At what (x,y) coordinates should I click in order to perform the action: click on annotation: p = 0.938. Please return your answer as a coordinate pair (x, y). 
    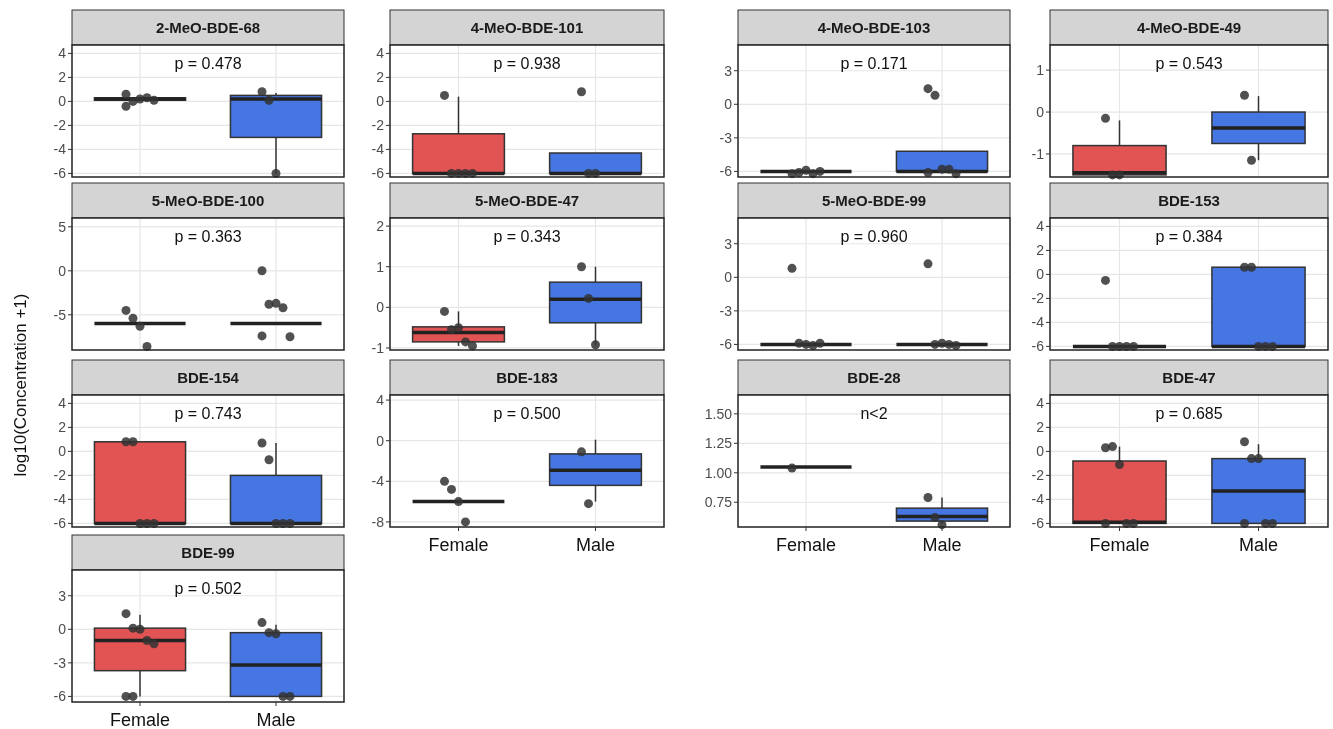
    Looking at the image, I should click on (527, 63).